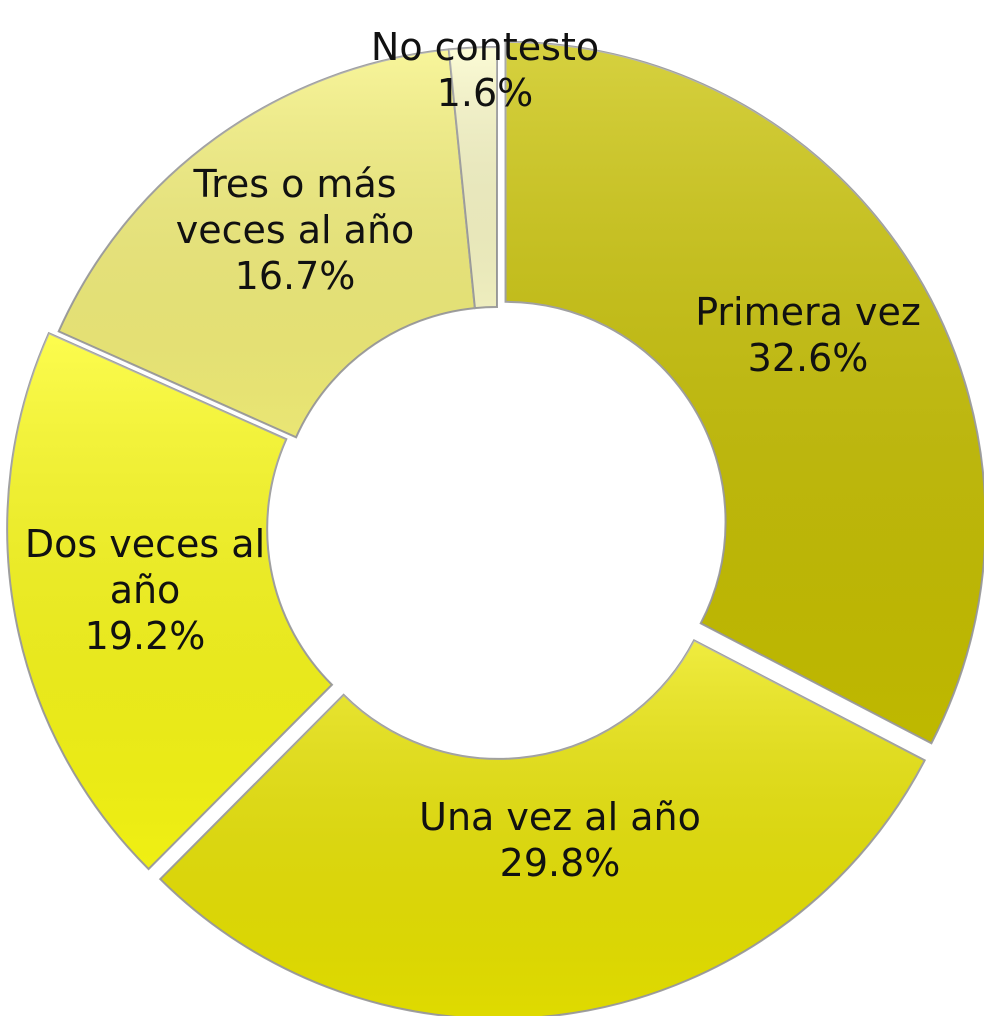 The width and height of the screenshot is (984, 1016). I want to click on slice-label: Dos veces al año 19.2%, so click(145, 590).